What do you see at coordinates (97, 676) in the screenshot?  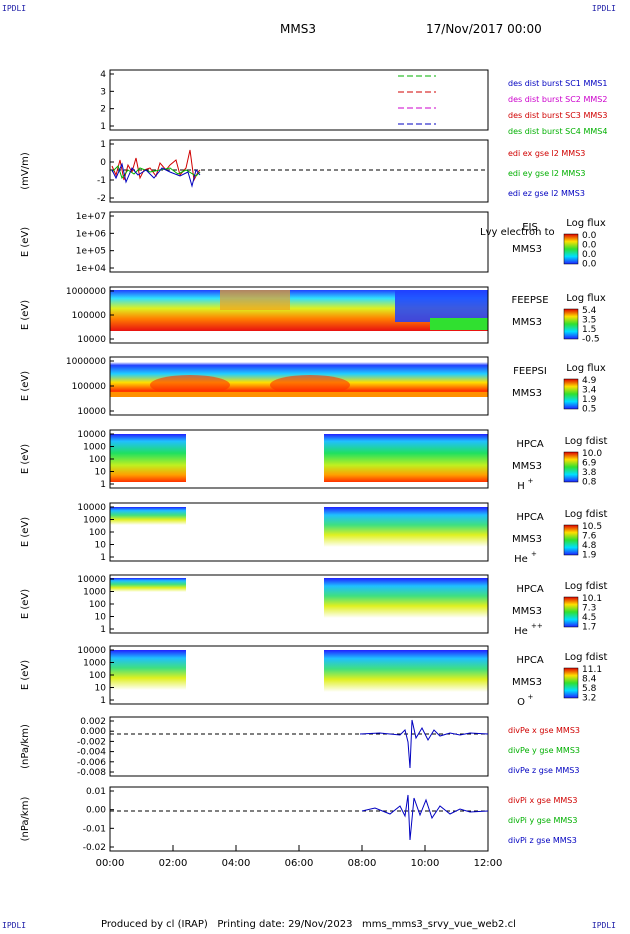 I see `hpca_o-y-tick-label-2: 100` at bounding box center [97, 676].